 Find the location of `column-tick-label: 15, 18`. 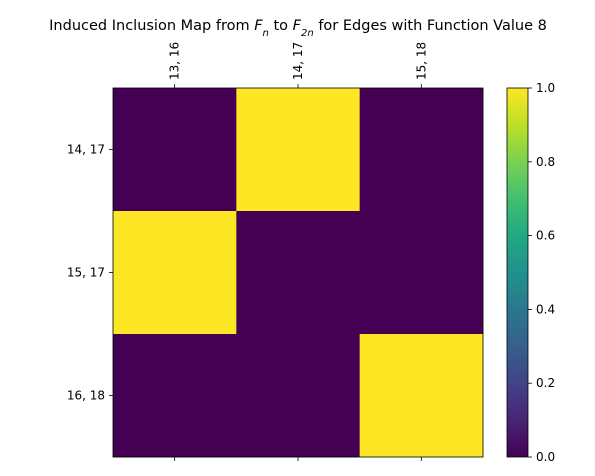

column-tick-label: 15, 18 is located at coordinates (421, 61).